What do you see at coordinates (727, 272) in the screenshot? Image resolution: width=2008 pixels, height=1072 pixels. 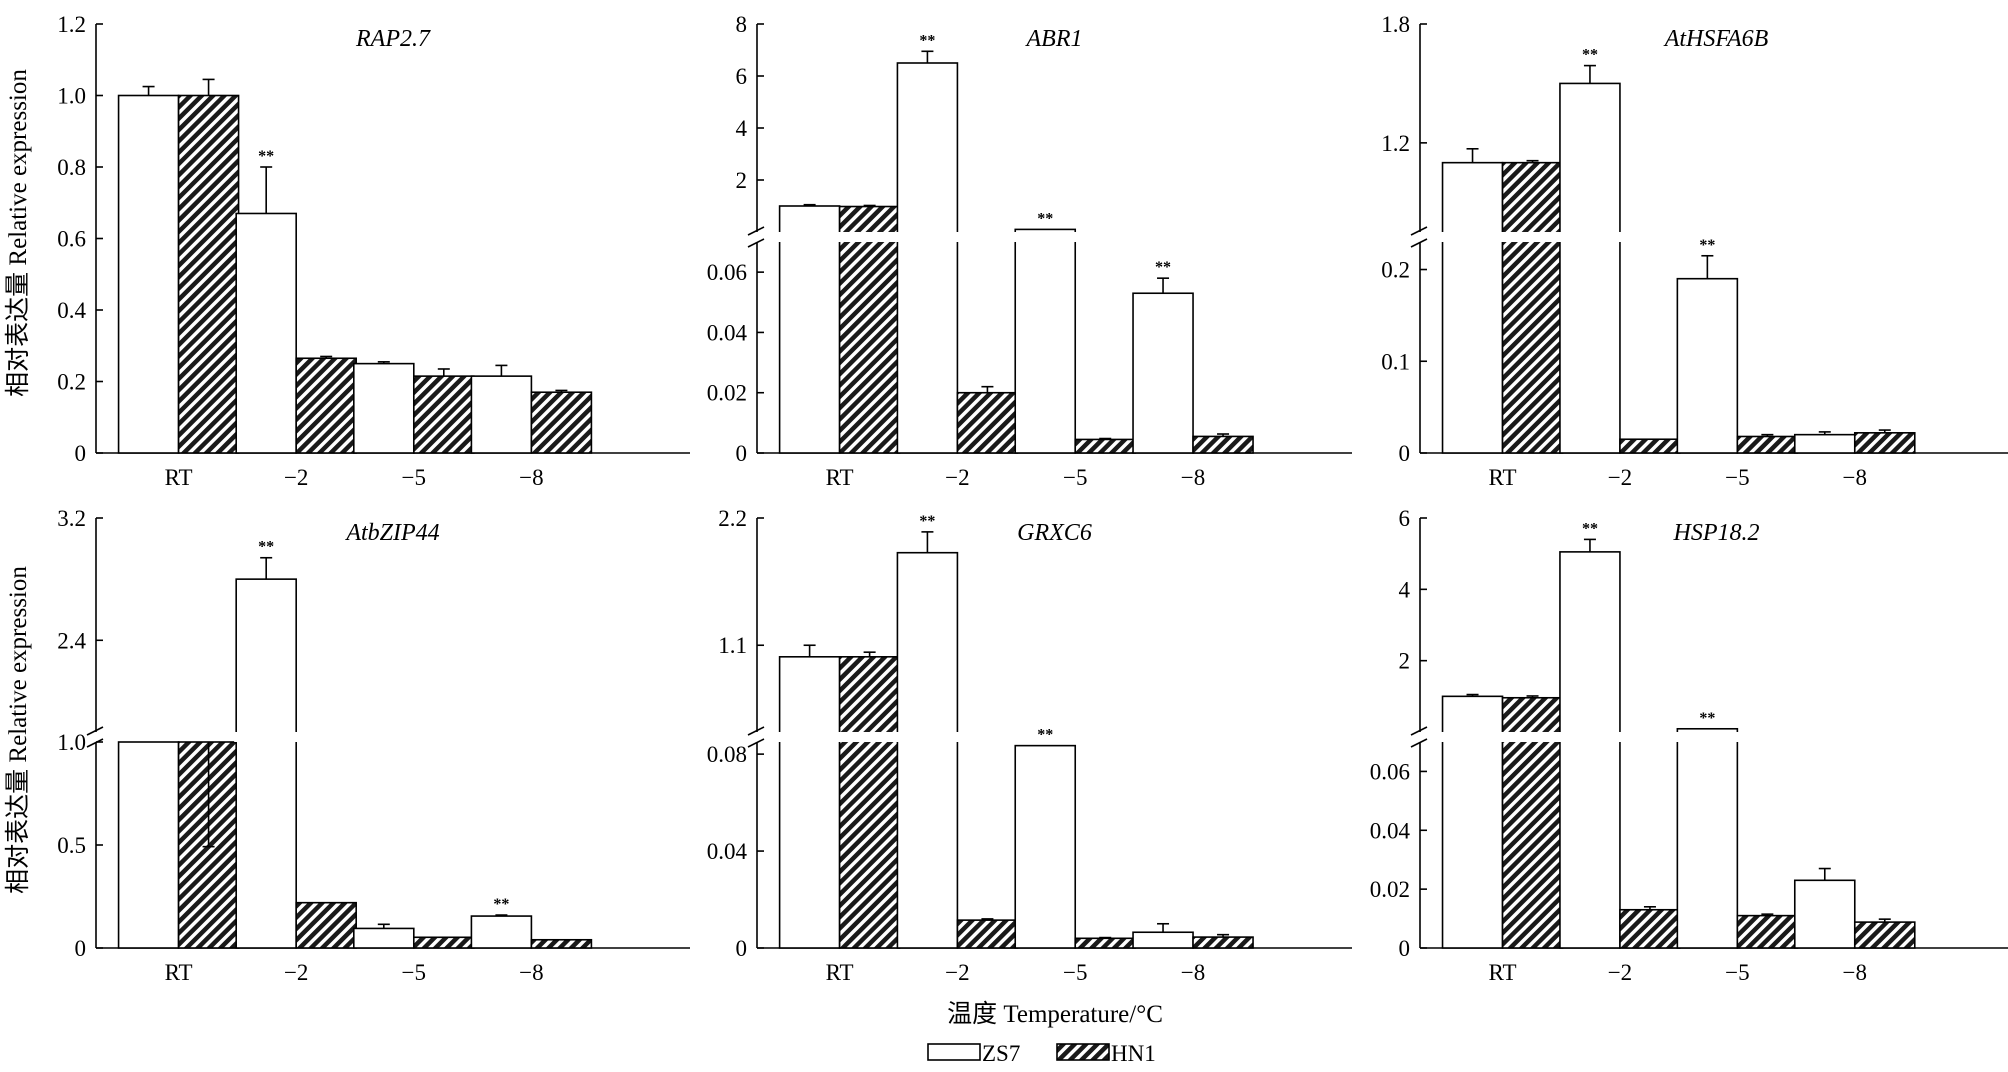 I see `y-tick-label: 0.06` at bounding box center [727, 272].